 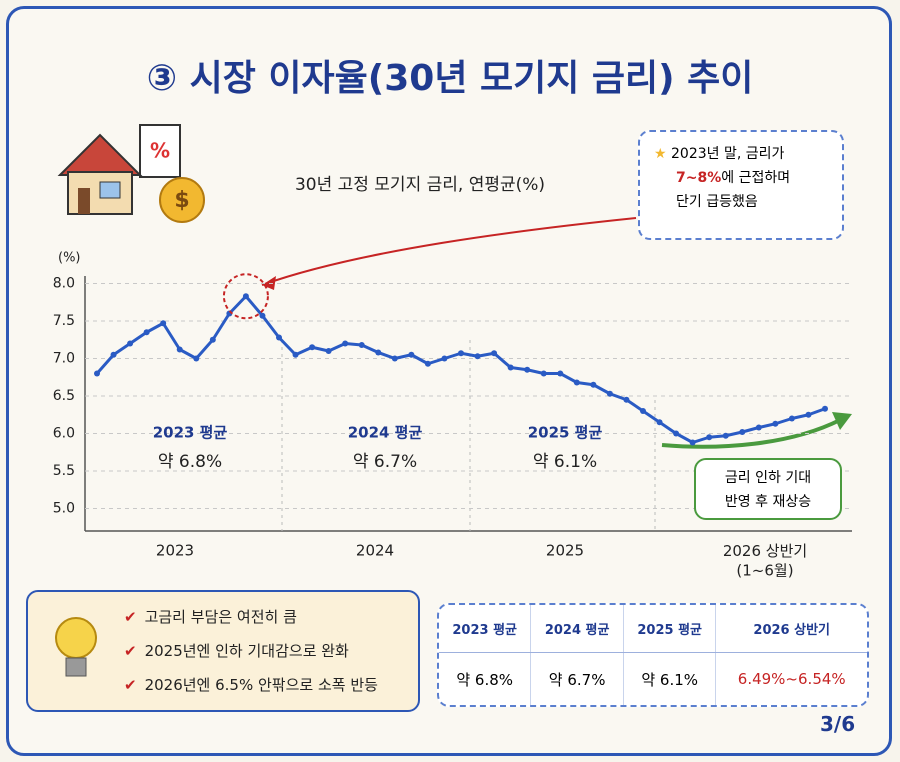 I want to click on callout: ★ 2023년 말, 금리가 7~8%에 근접하며 단기 급등했음, so click(x=741, y=185).